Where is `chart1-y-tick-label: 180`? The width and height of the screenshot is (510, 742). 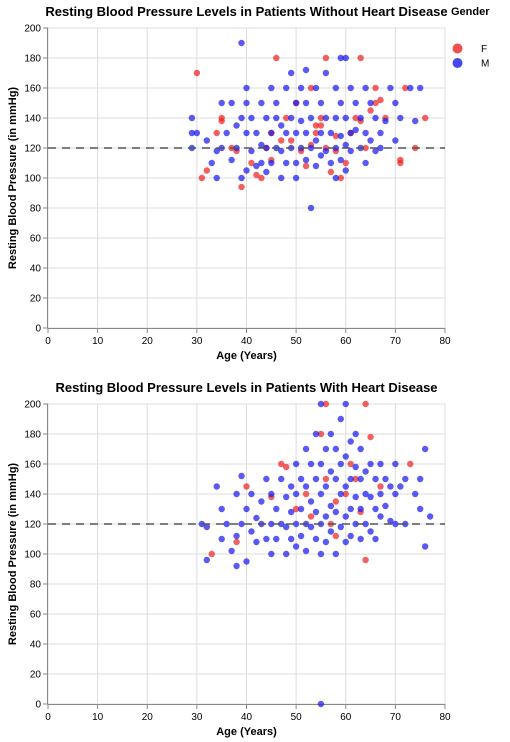 chart1-y-tick-label: 180 is located at coordinates (32, 59).